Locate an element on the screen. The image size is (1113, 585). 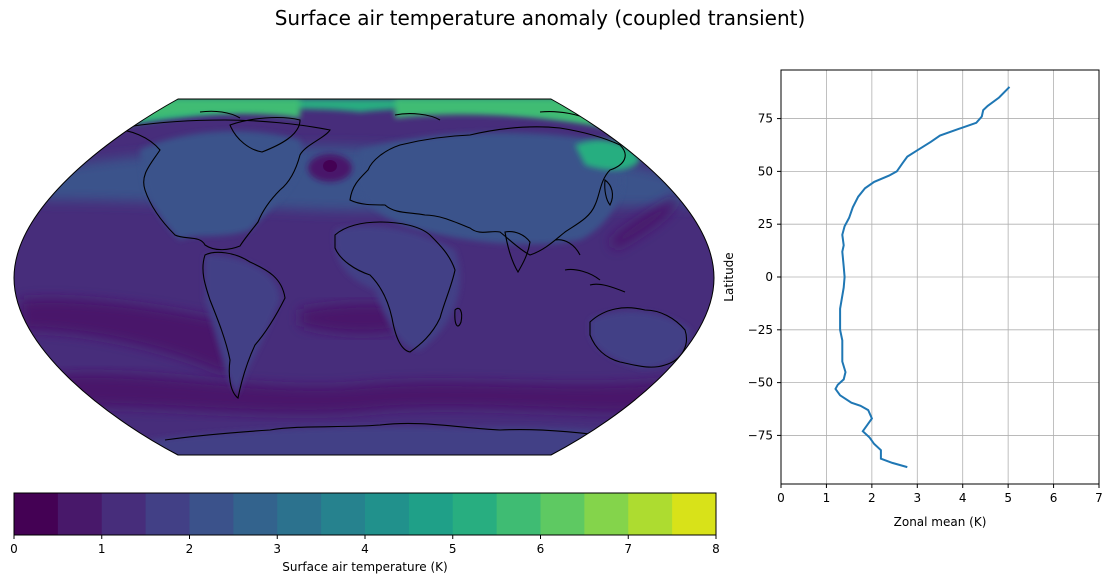
south-america-field is located at coordinates (242, 325).